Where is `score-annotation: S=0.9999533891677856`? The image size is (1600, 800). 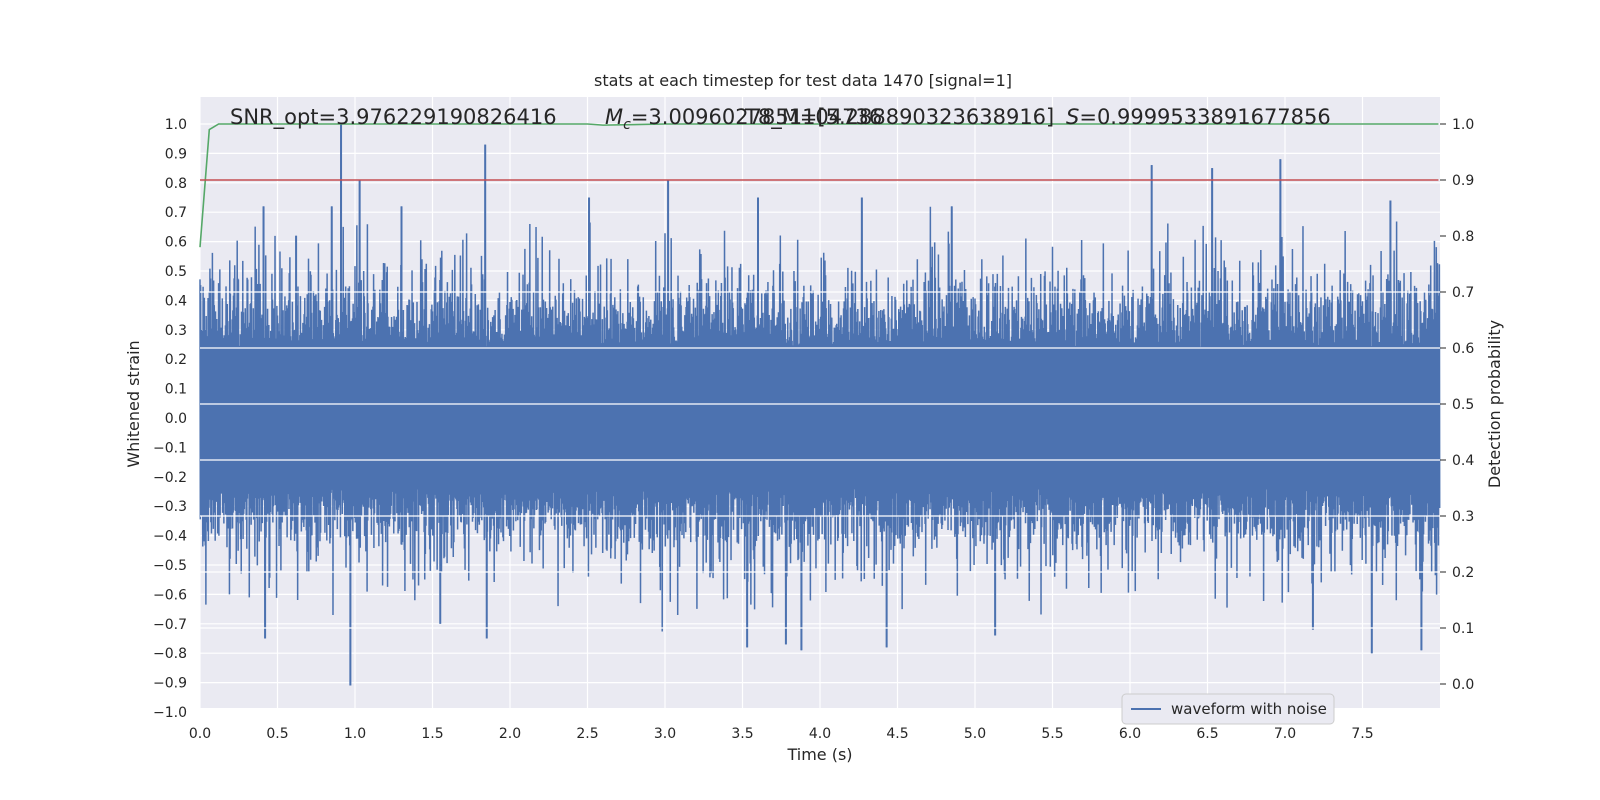 score-annotation: S=0.9999533891677856 is located at coordinates (1198, 117).